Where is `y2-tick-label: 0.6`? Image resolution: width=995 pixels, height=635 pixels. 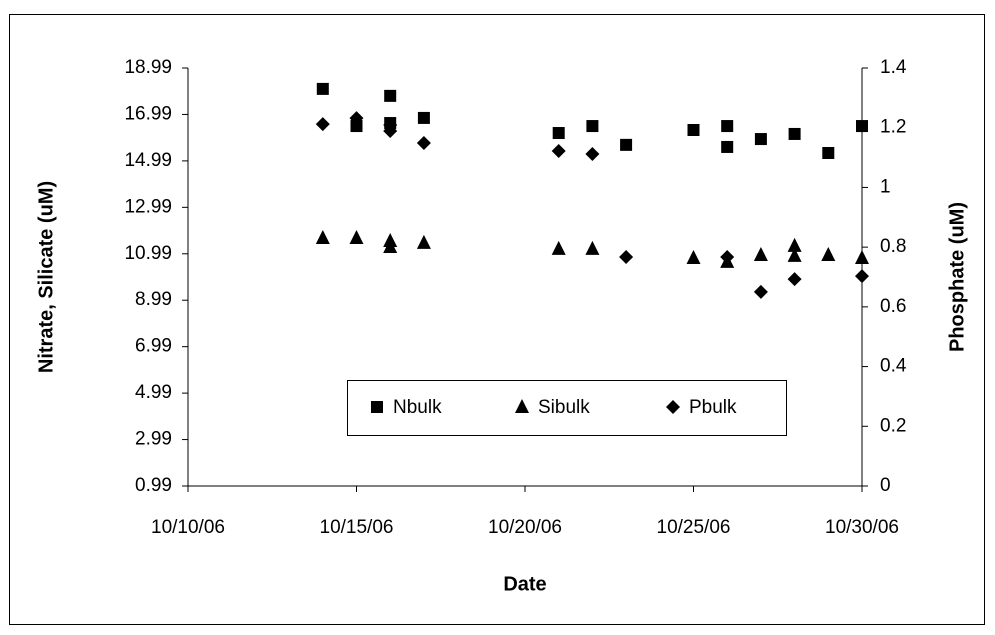 y2-tick-label: 0.6 is located at coordinates (893, 306).